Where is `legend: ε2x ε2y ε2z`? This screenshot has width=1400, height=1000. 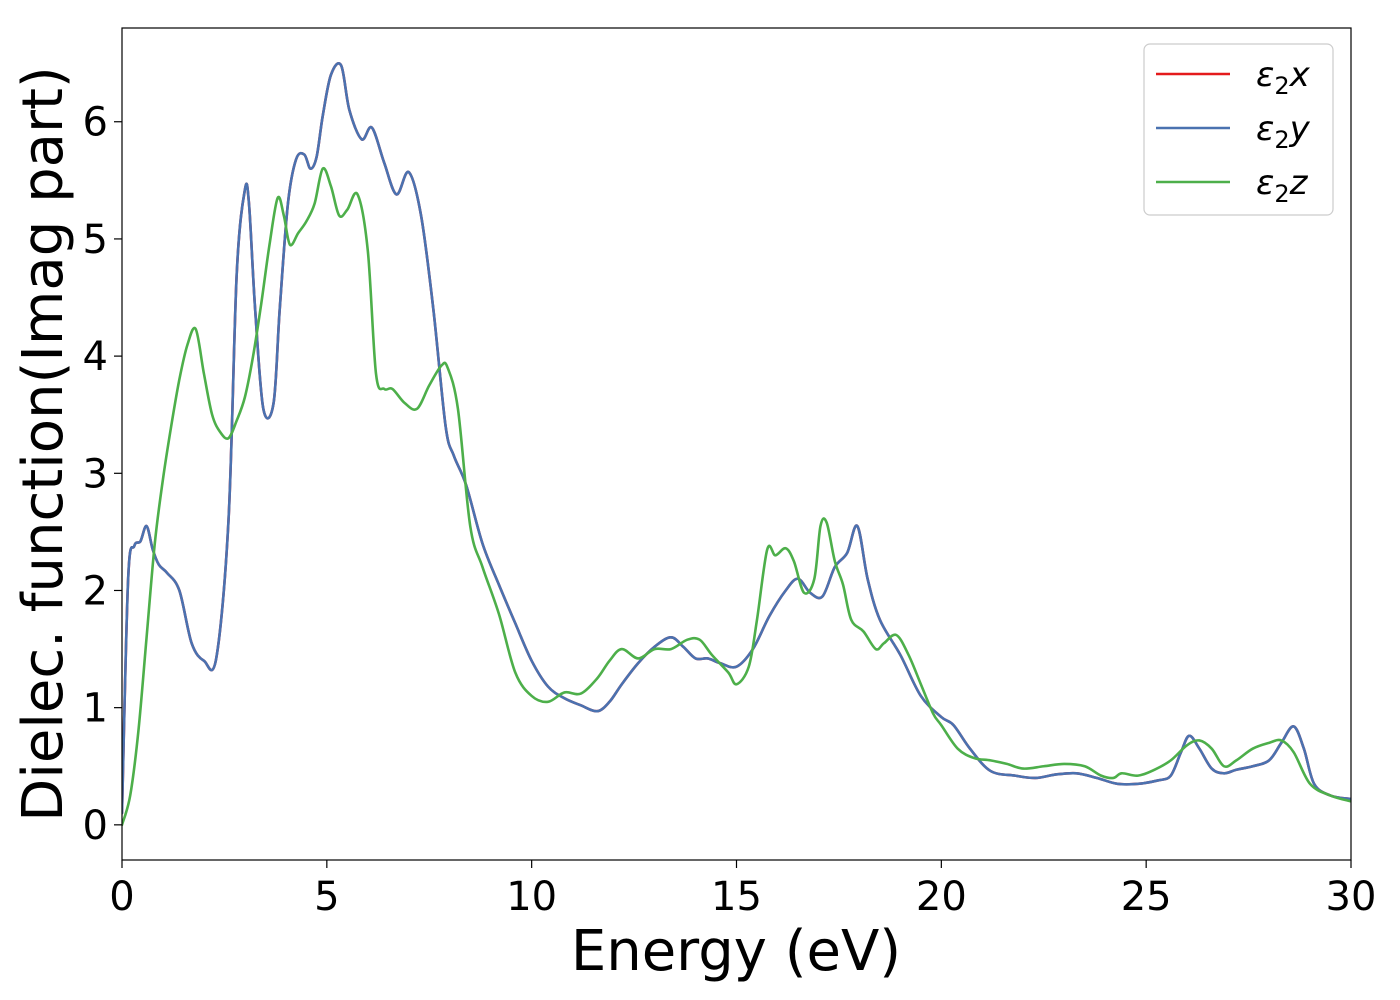 legend: ε2x ε2y ε2z is located at coordinates (1238, 129).